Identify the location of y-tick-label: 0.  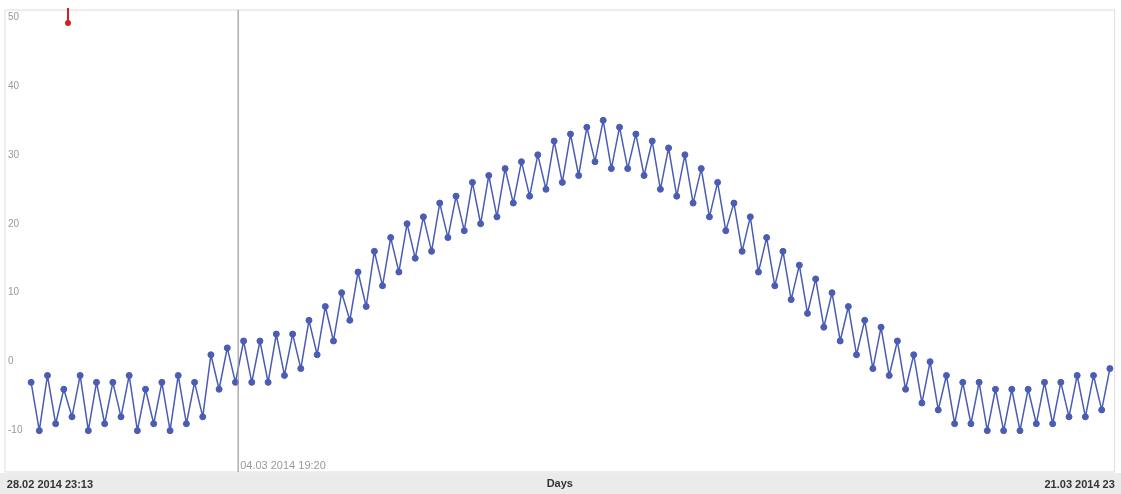
(11, 361).